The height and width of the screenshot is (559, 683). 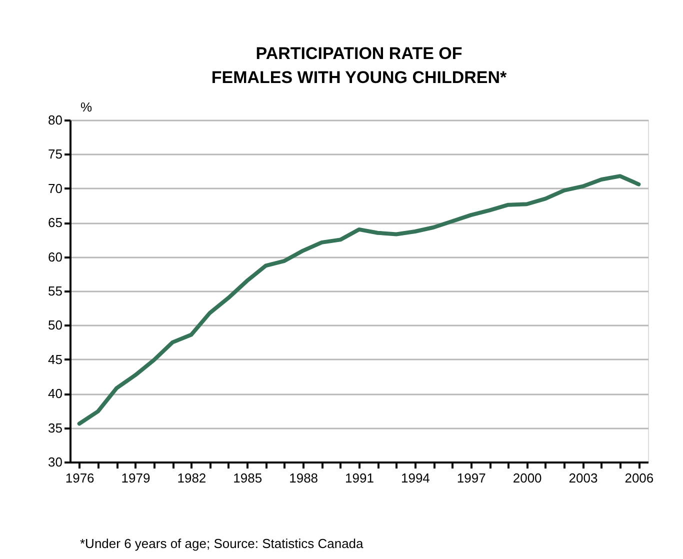 I want to click on y-tick-label: 75, so click(x=55, y=154).